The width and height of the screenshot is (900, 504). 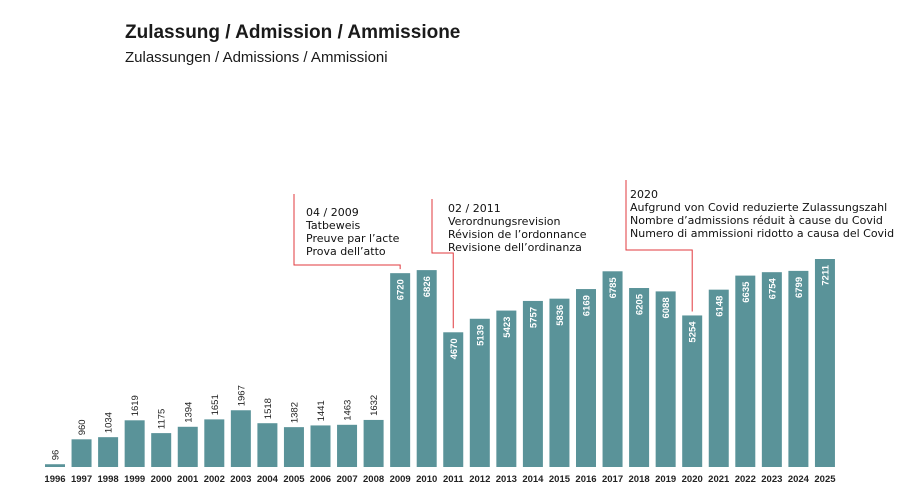 I want to click on x-tick-2021: 2021, so click(x=719, y=479).